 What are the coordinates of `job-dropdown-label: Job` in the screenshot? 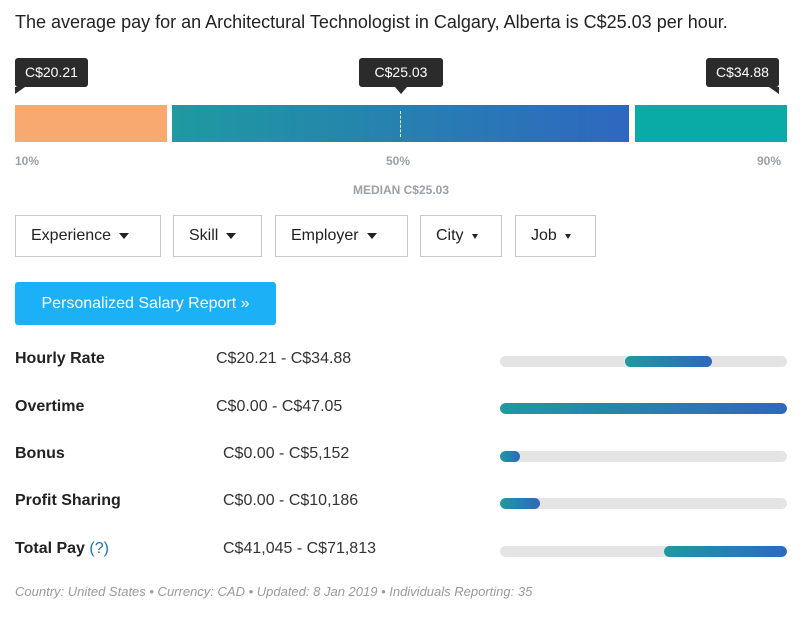 It's located at (544, 235).